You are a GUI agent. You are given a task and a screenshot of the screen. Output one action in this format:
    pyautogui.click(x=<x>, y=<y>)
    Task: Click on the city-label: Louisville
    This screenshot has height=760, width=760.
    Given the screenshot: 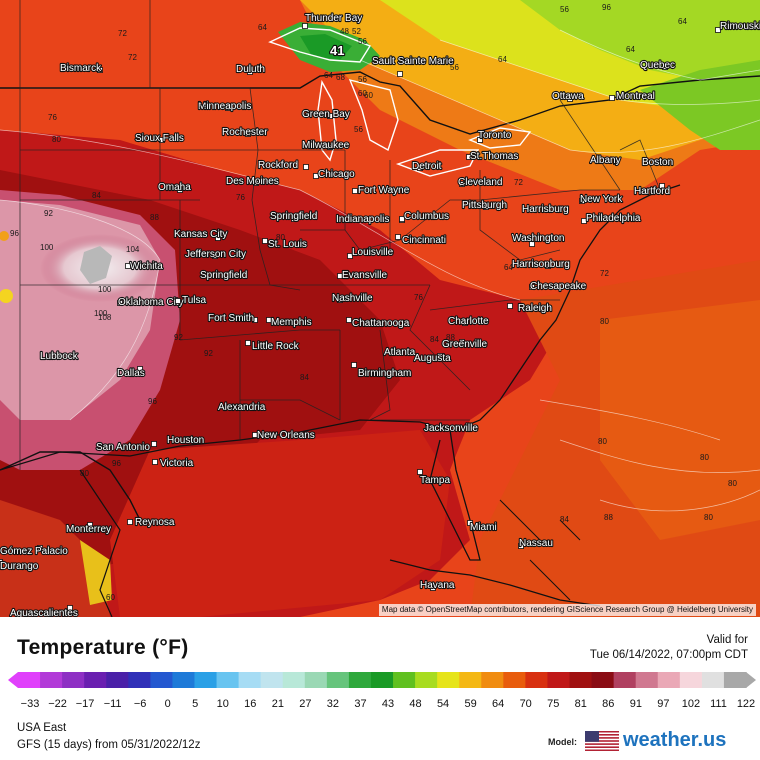 What is the action you would take?
    pyautogui.click(x=373, y=252)
    